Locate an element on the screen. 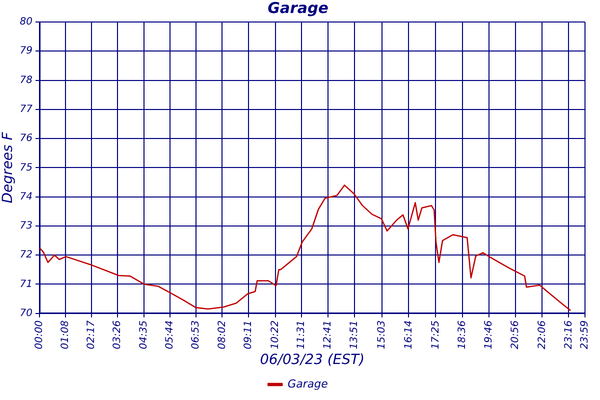 This screenshot has width=600, height=400. x-tick-label: 20:56 is located at coordinates (516, 335).